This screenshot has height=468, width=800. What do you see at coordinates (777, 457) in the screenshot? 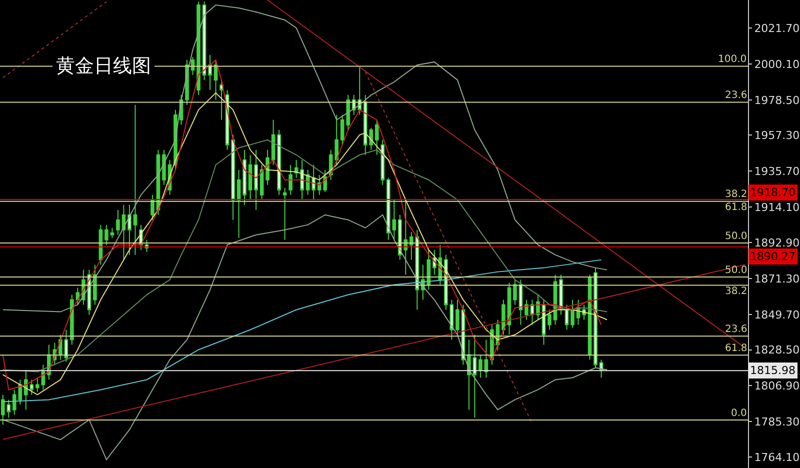
I see `y-tick-label: 1764.10` at bounding box center [777, 457].